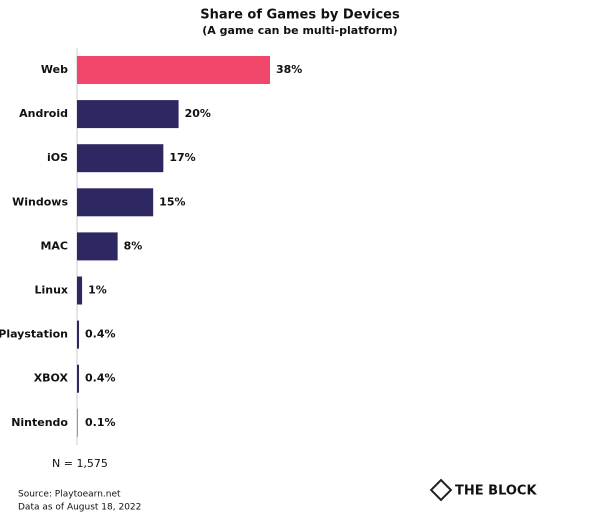 This screenshot has width=600, height=516. Describe the element at coordinates (51, 290) in the screenshot. I see `category-label: Linux` at that location.